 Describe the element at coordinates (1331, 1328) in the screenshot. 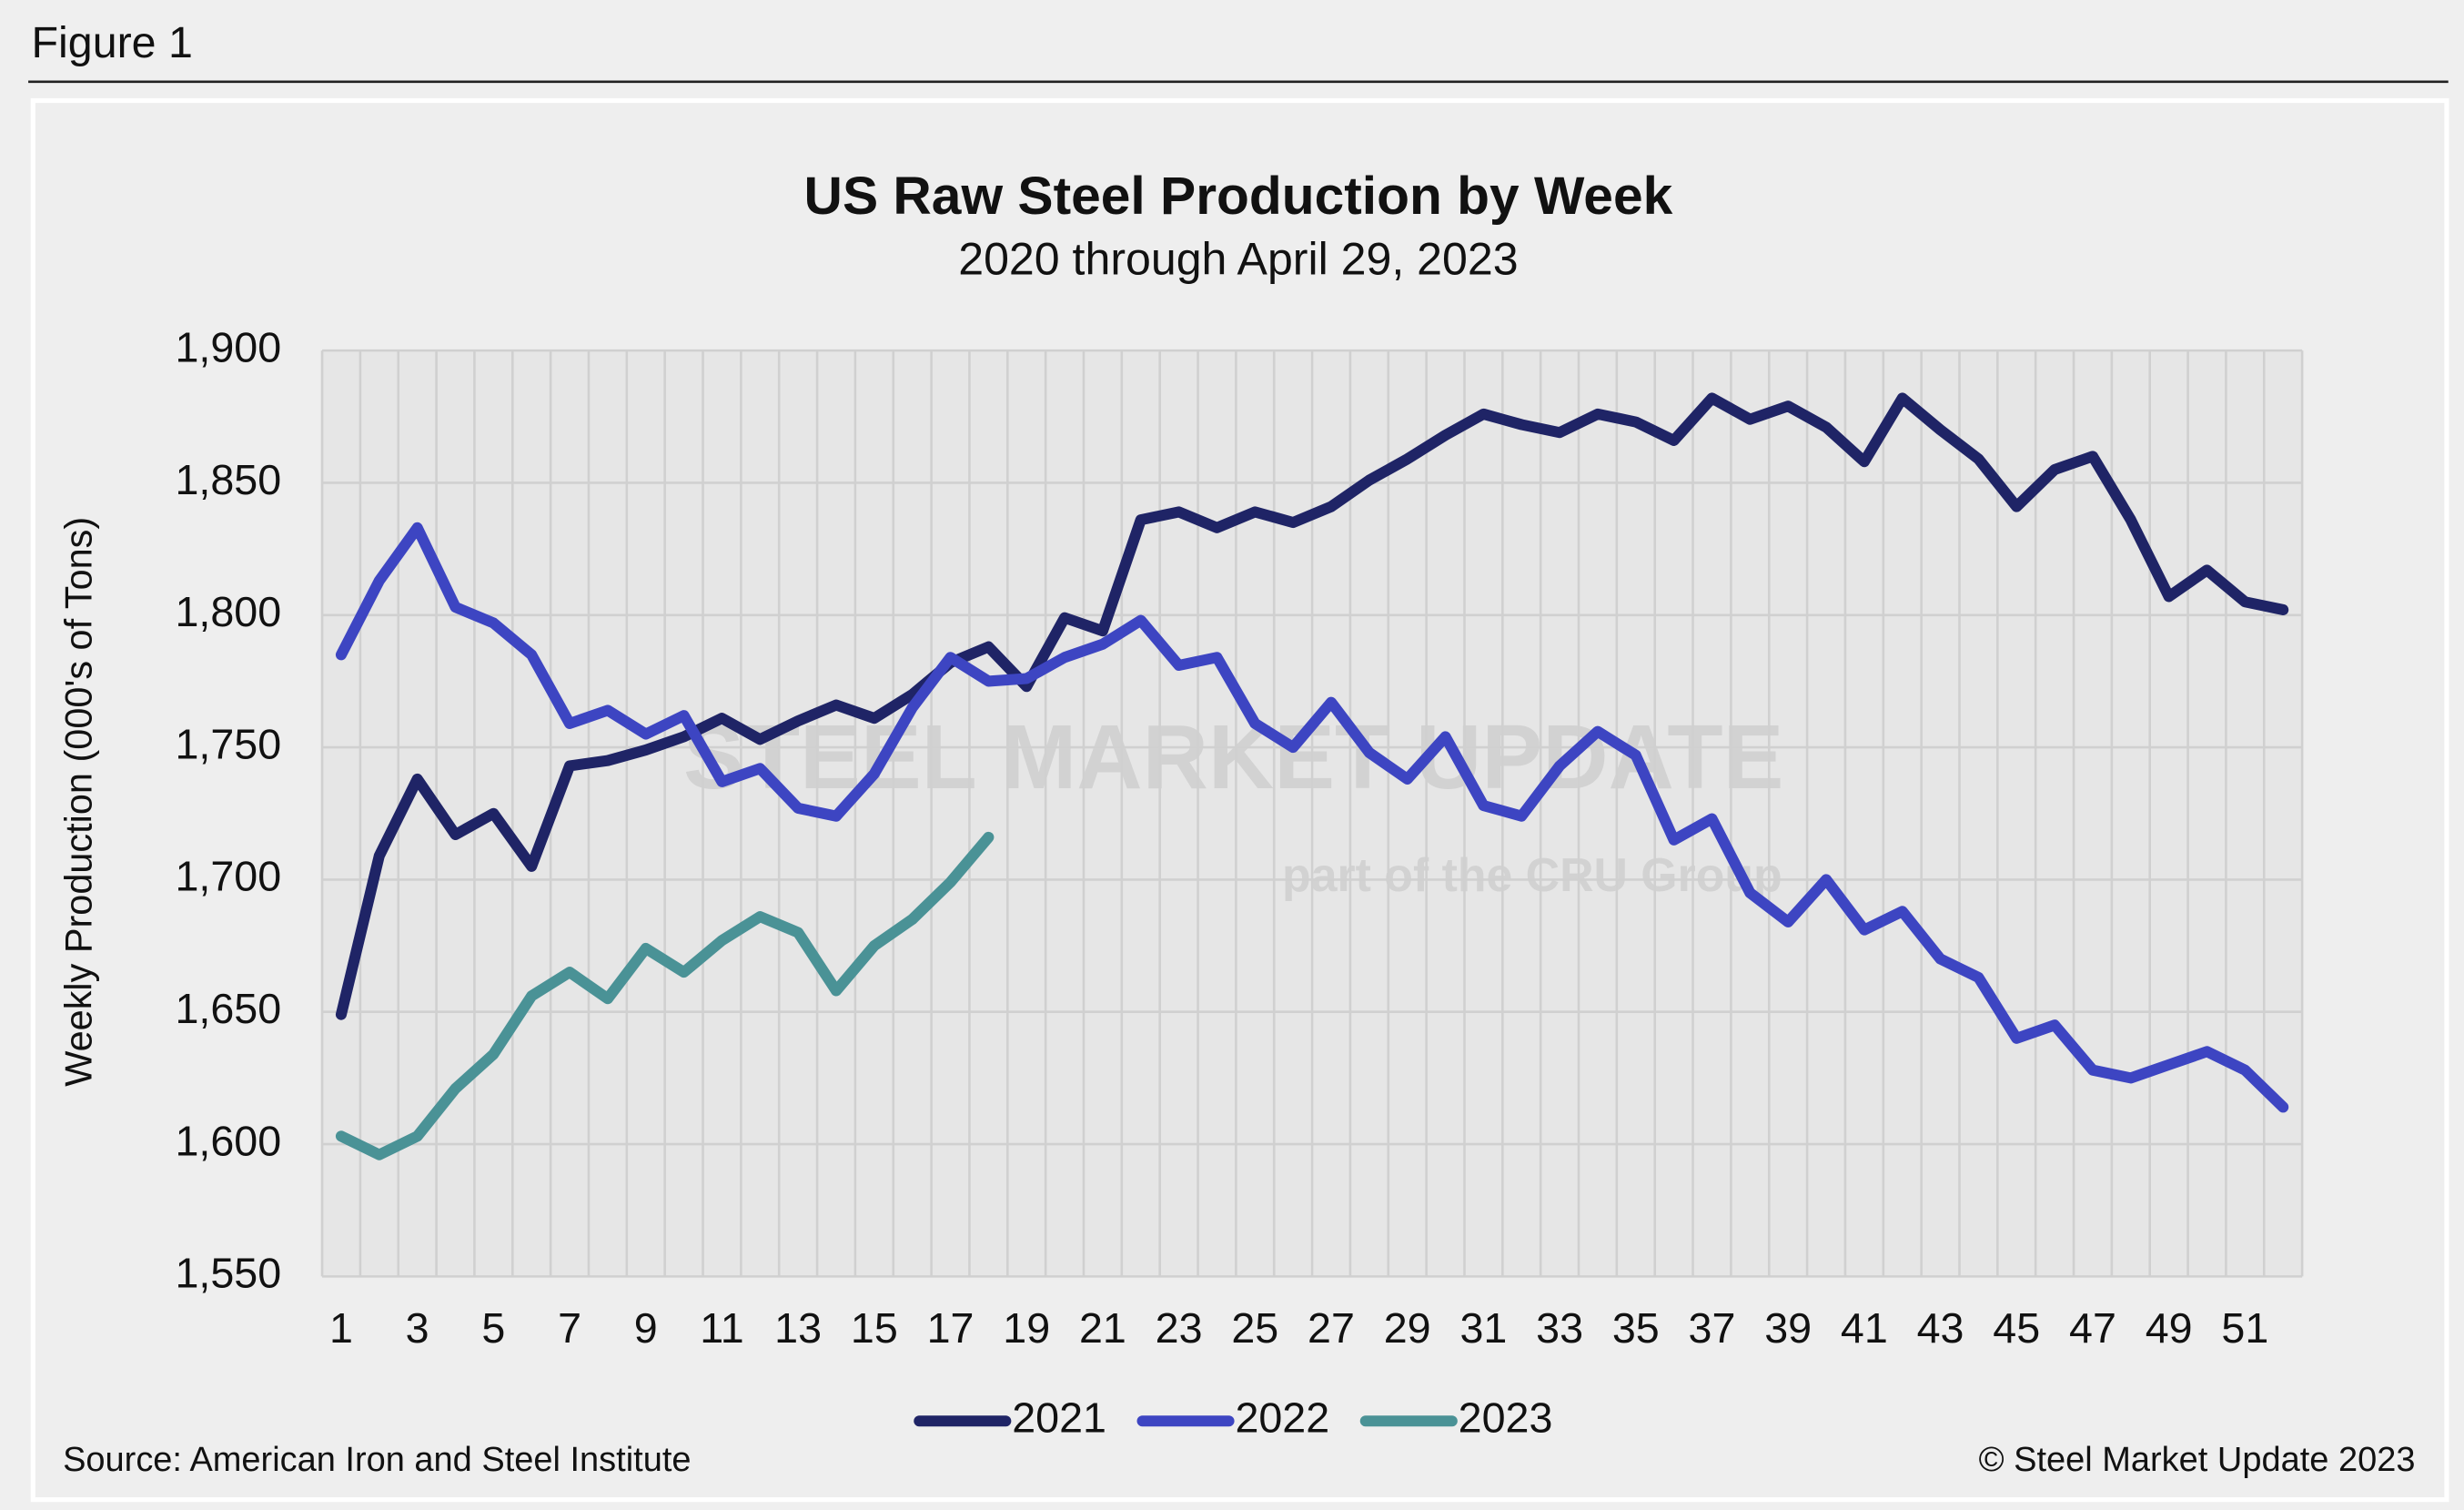

I see `x-tick-label: 27` at that location.